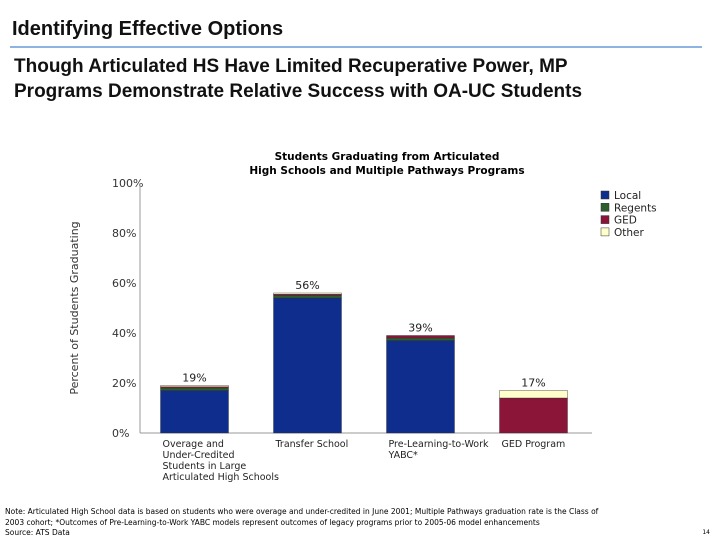  Describe the element at coordinates (193, 444) in the screenshot. I see `x-category-label: Overage and` at that location.